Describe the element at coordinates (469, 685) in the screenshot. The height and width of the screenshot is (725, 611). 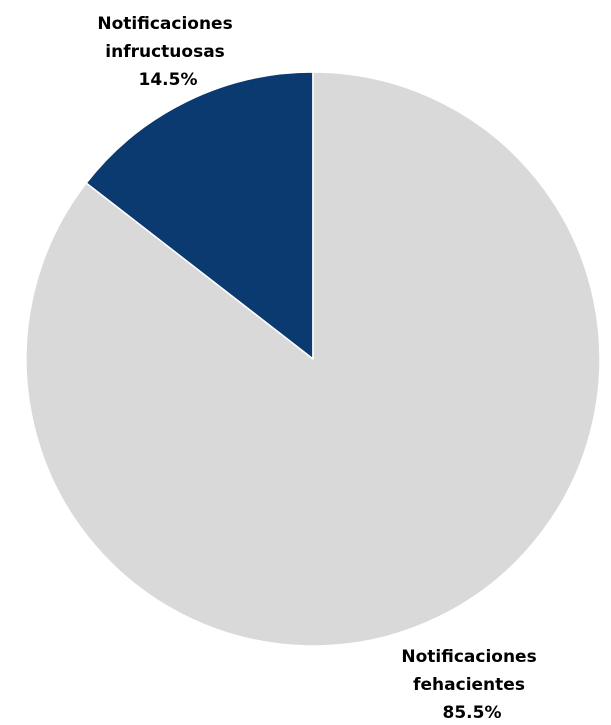
I see `slice-label-fehacientes-line-2: fehacientes` at that location.